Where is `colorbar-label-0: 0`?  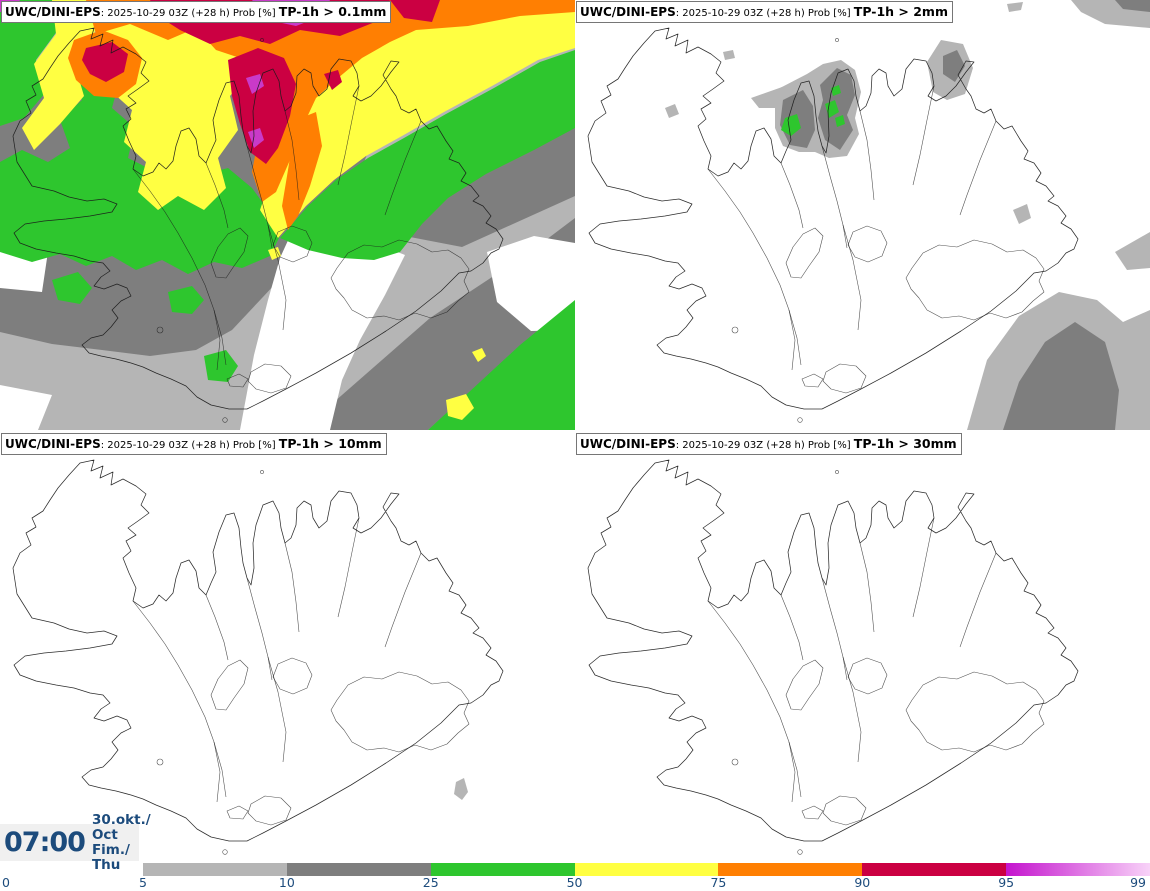
colorbar-label-0: 0 is located at coordinates (6, 882).